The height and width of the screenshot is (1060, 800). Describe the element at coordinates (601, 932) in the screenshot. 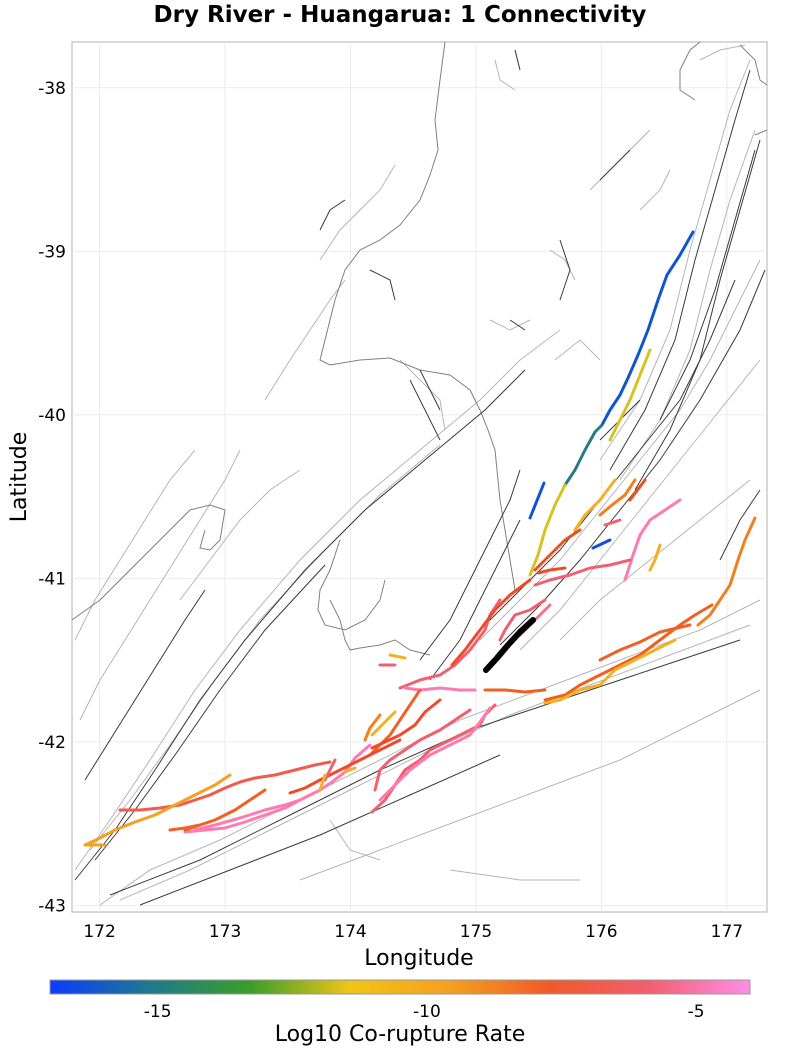

I see `x-tick-label: 176` at that location.